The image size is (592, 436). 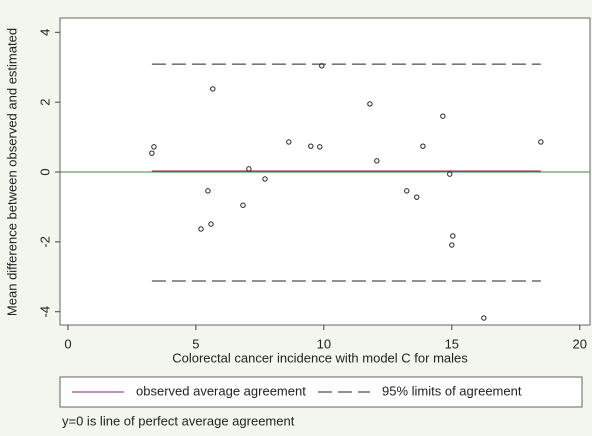 I want to click on x-tick-label: 20, so click(x=580, y=343).